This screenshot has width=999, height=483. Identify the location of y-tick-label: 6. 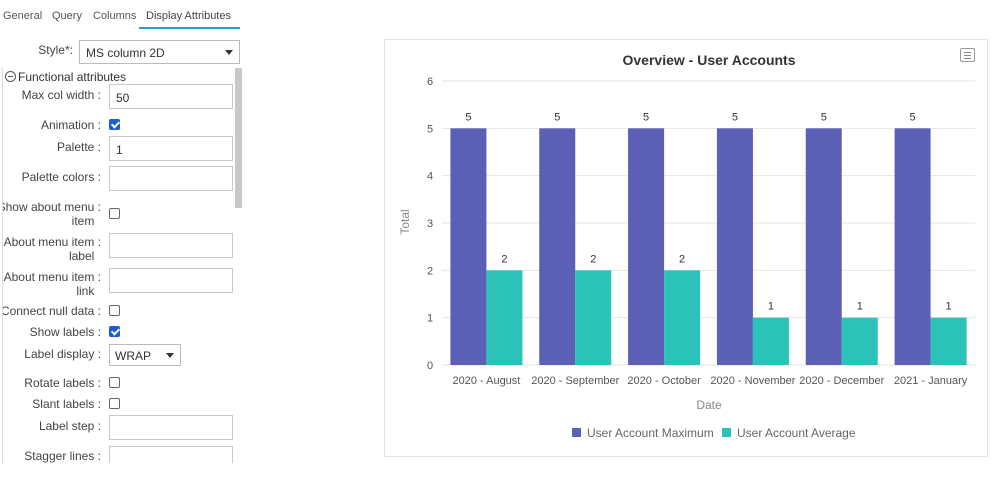
(430, 82).